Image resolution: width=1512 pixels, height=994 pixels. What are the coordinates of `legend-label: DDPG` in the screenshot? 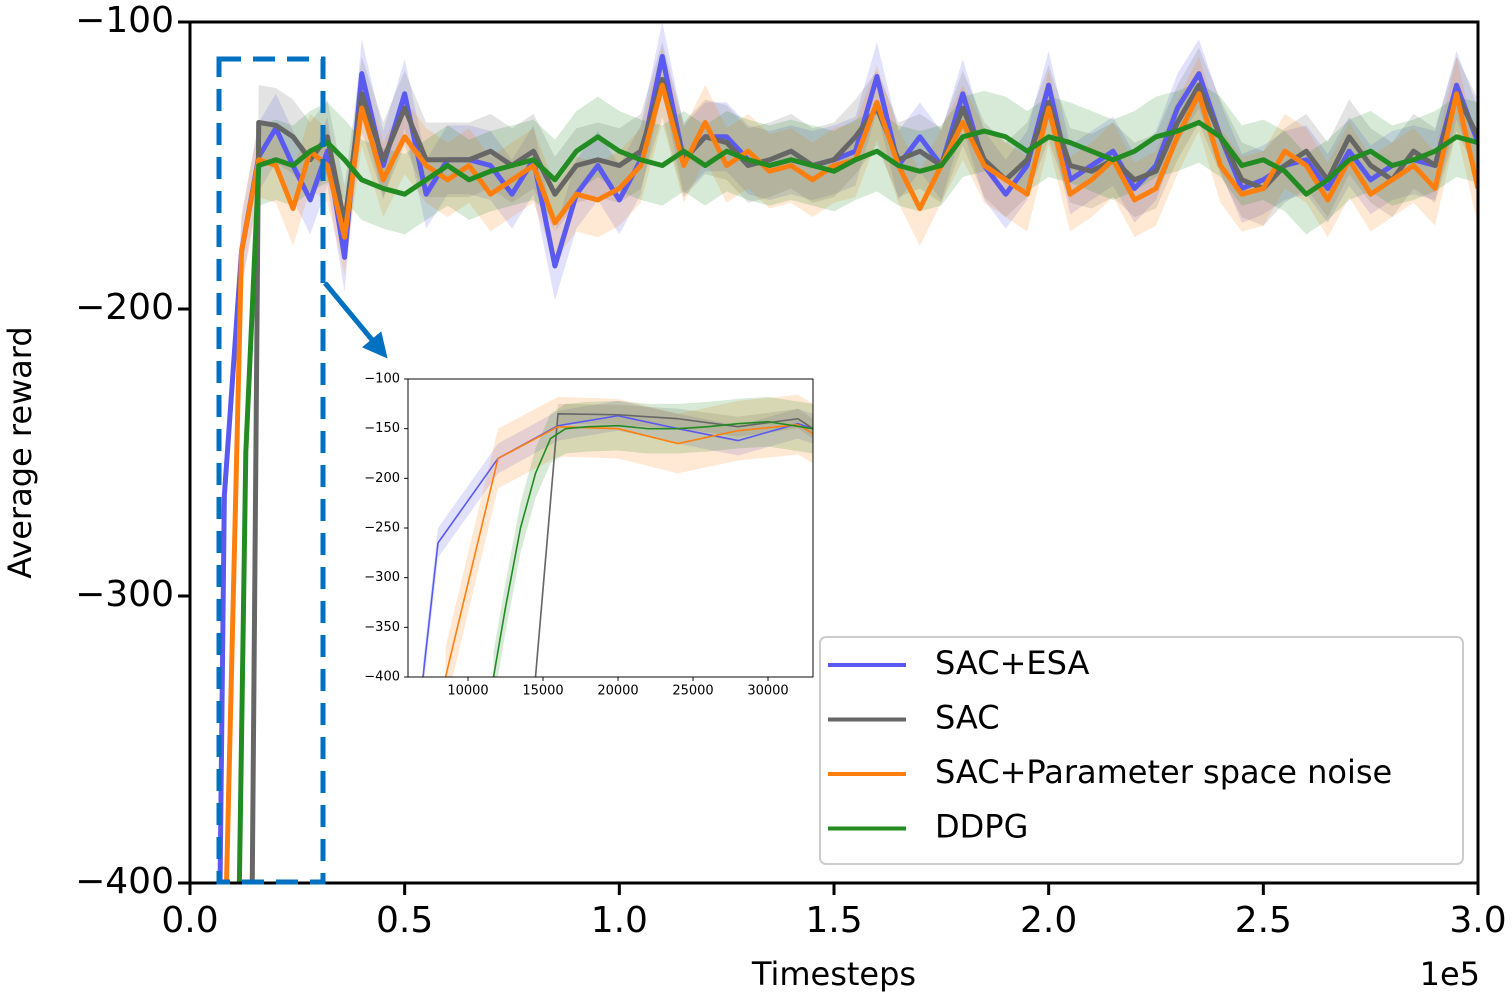 It's located at (981, 827).